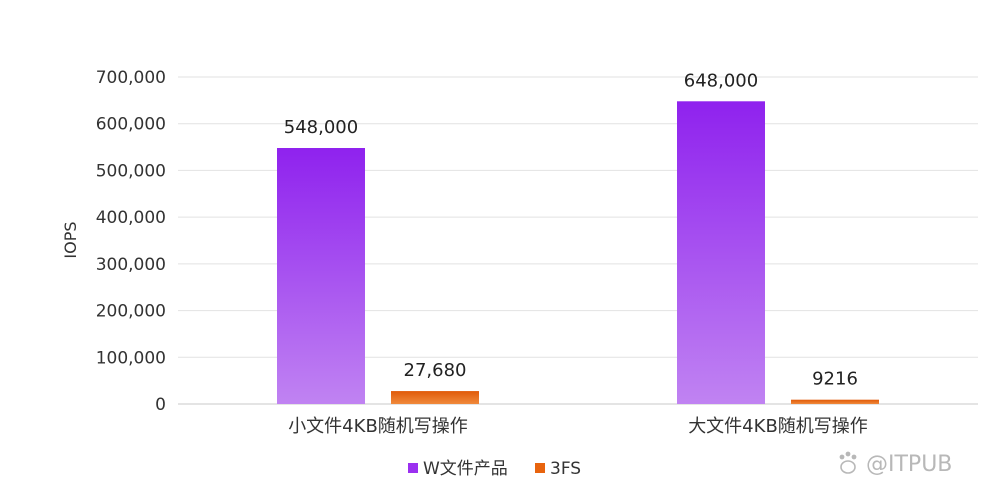 The height and width of the screenshot is (500, 1000). What do you see at coordinates (540, 468) in the screenshot?
I see `legend-swatch-3fs` at bounding box center [540, 468].